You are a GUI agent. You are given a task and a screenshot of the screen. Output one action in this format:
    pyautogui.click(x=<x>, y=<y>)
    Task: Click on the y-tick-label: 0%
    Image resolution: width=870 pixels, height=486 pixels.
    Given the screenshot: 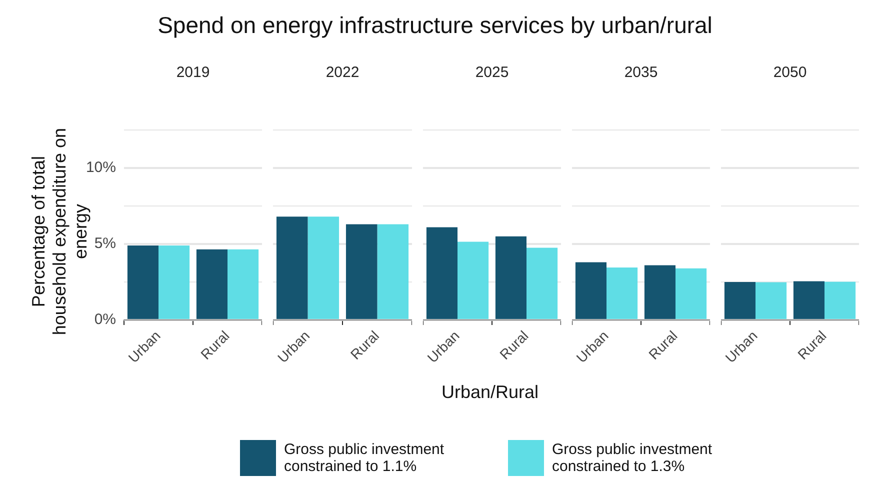 What is the action you would take?
    pyautogui.click(x=105, y=319)
    